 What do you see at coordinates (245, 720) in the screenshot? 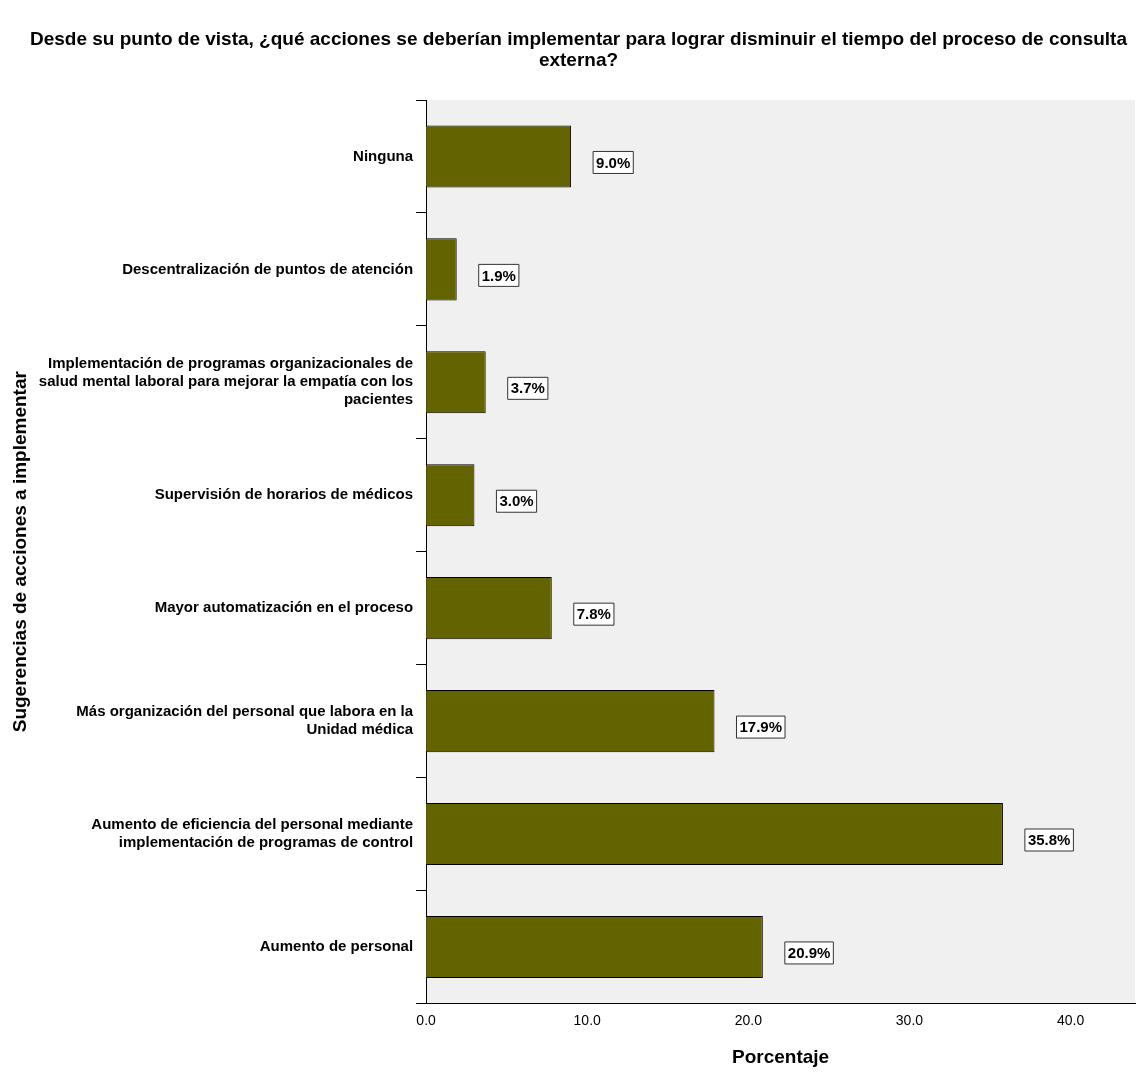
I see `y-tick-label: Más organización del personal que labora en la Unidad médica` at bounding box center [245, 720].